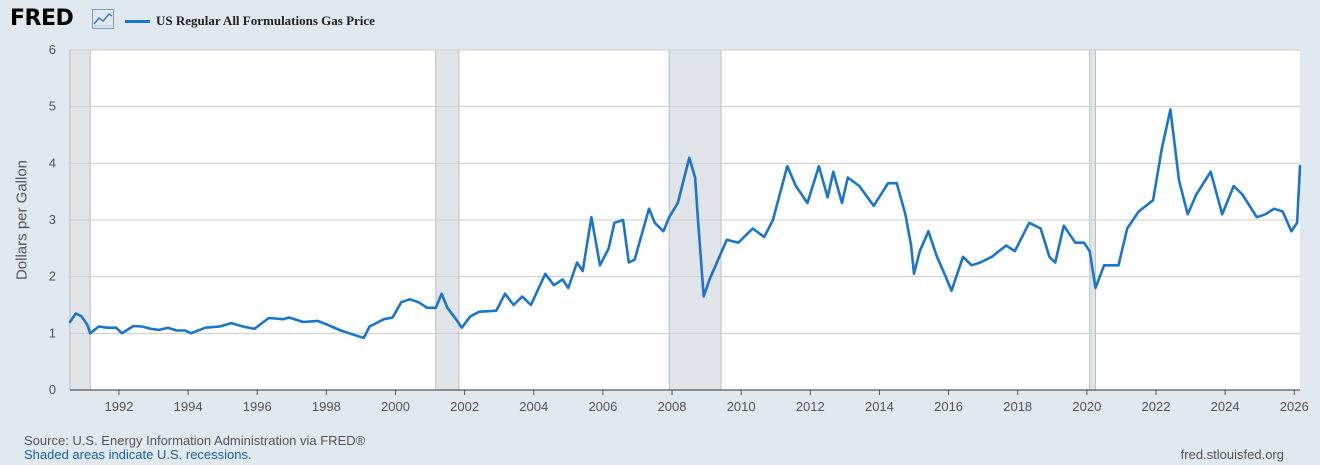  I want to click on x-tick-label: 2010, so click(741, 406).